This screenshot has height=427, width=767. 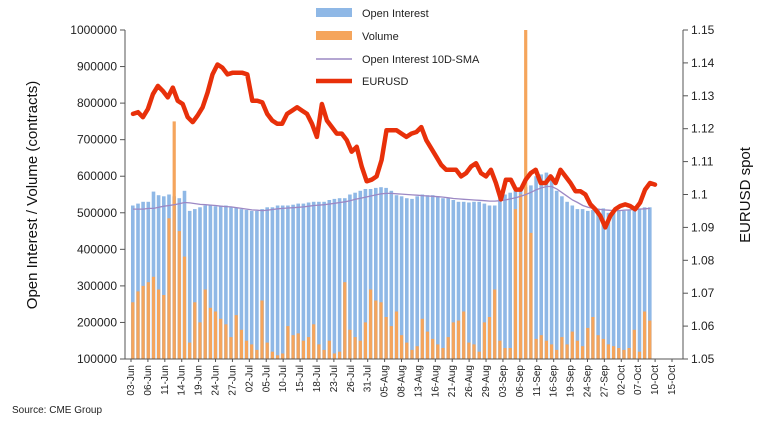 What do you see at coordinates (97, 140) in the screenshot?
I see `left-tick-label: 700000` at bounding box center [97, 140].